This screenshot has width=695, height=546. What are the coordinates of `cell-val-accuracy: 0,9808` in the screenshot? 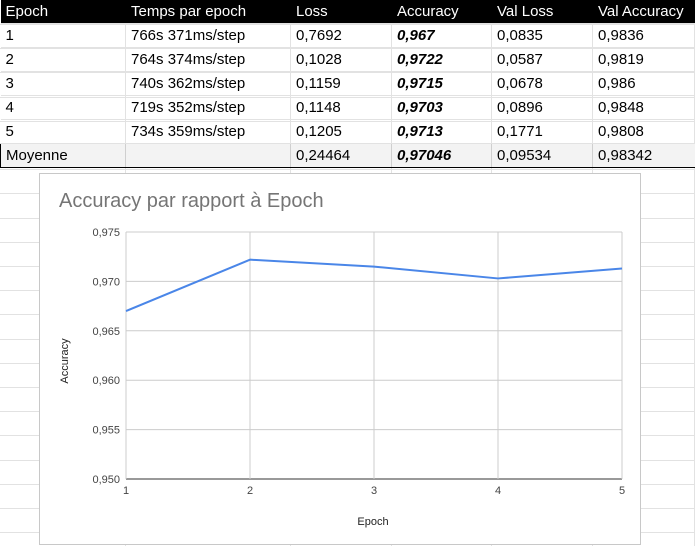 It's located at (643, 131).